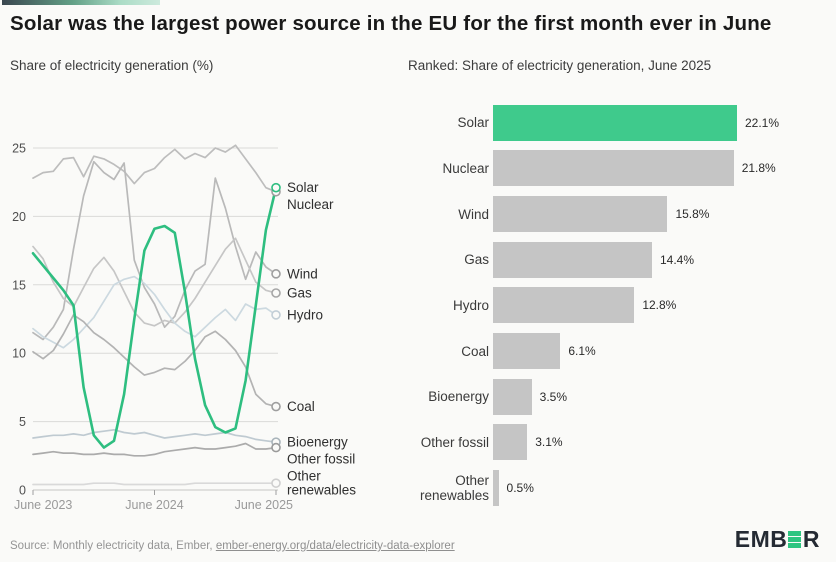 This screenshot has height=562, width=836. I want to click on bar-value-label: 3.5%, so click(553, 396).